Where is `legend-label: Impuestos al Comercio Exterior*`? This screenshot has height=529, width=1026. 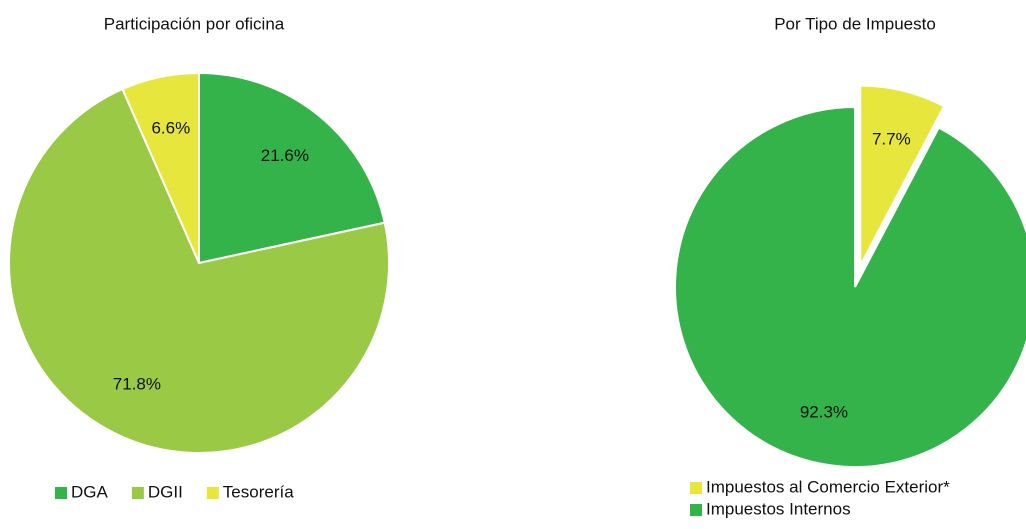
legend-label: Impuestos al Comercio Exterior* is located at coordinates (828, 486).